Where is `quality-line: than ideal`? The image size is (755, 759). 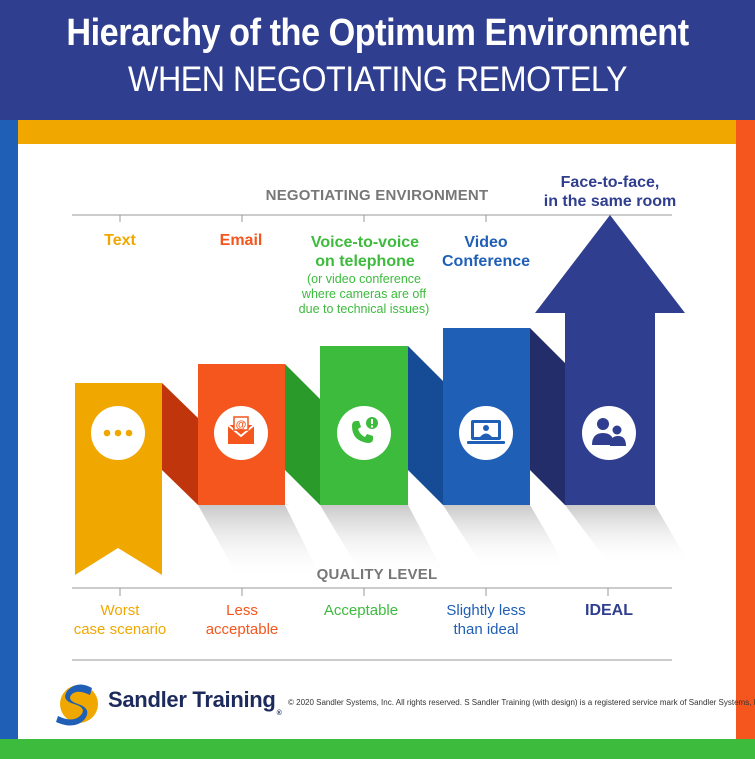 quality-line: than ideal is located at coordinates (486, 629).